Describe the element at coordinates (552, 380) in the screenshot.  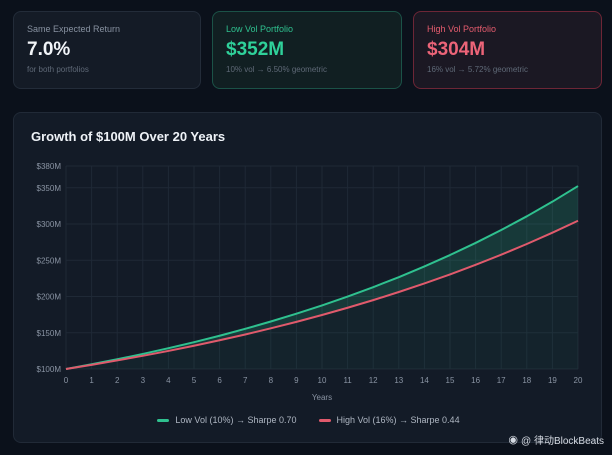
I see `x-tick-label: 19` at that location.